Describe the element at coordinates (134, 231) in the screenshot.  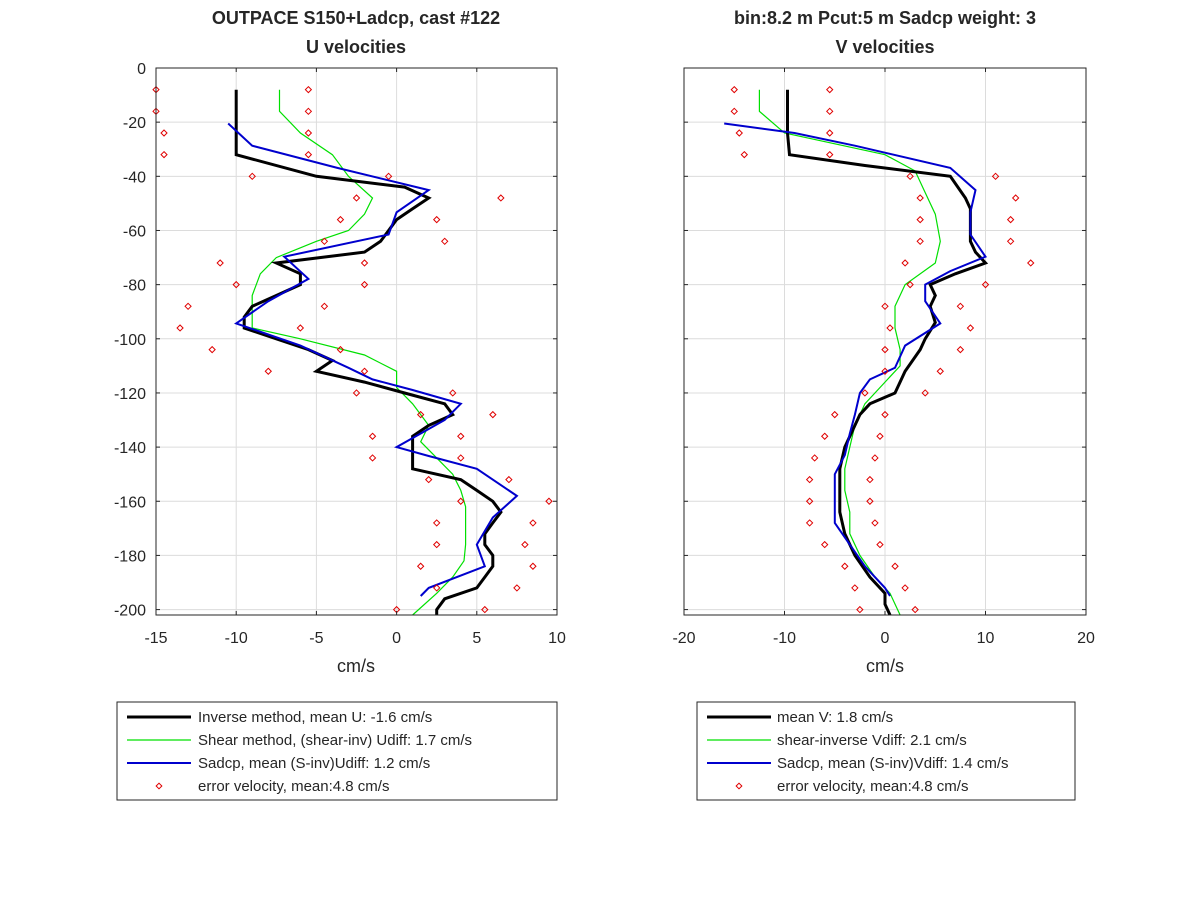
I see `u-y-tick-label: -60` at that location.